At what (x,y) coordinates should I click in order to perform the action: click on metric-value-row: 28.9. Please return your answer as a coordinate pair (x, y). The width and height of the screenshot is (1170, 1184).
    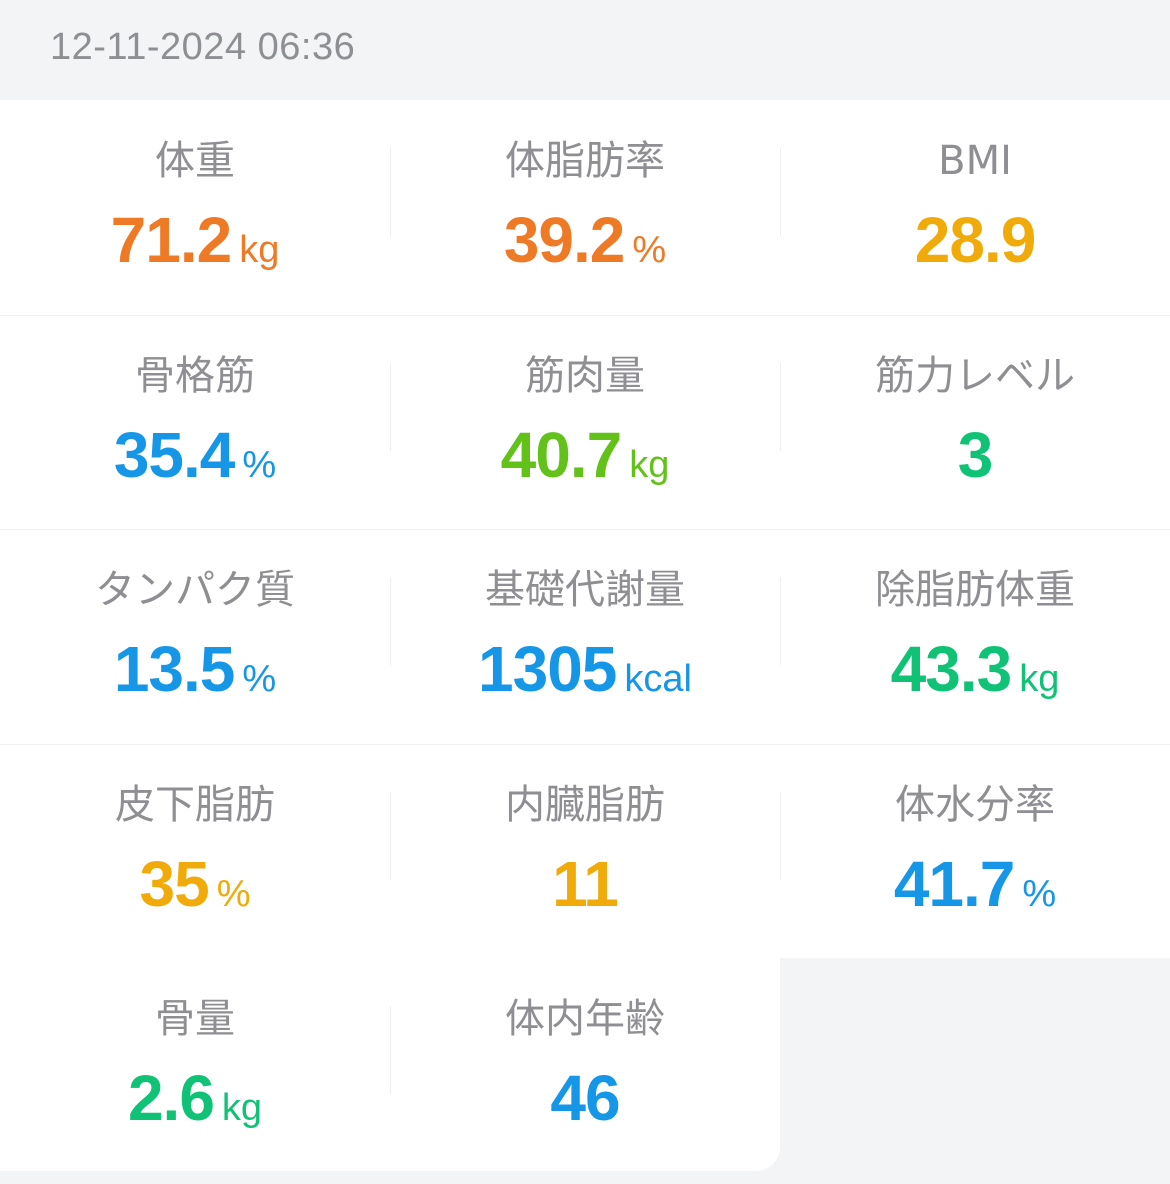
    Looking at the image, I should click on (975, 240).